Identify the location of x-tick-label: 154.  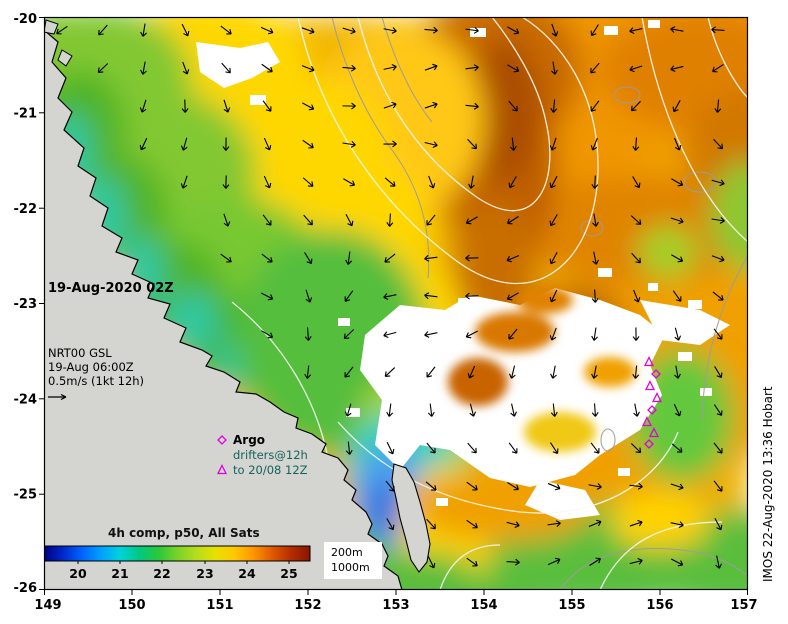
(483, 605).